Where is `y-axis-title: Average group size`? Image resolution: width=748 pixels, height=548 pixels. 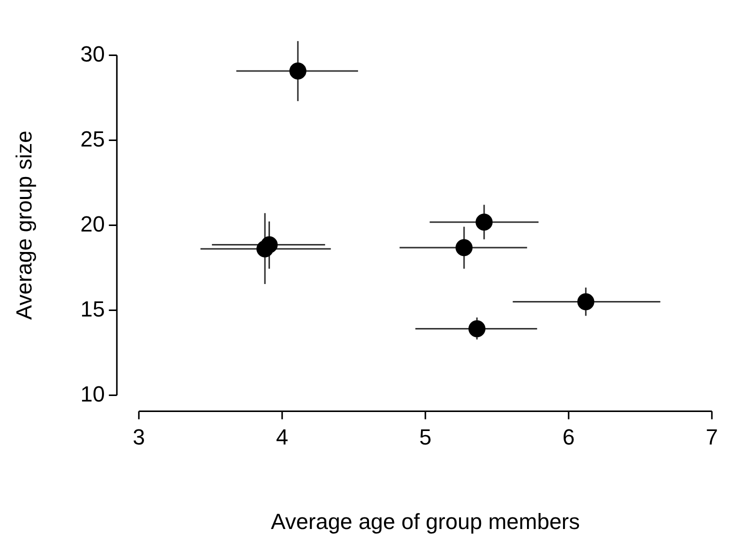 y-axis-title: Average group size is located at coordinates (23, 225).